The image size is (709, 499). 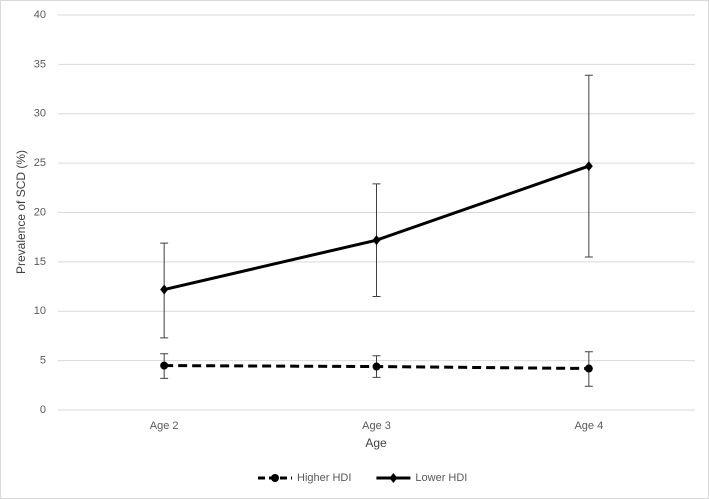 What do you see at coordinates (40, 311) in the screenshot?
I see `y-tick-label: 10` at bounding box center [40, 311].